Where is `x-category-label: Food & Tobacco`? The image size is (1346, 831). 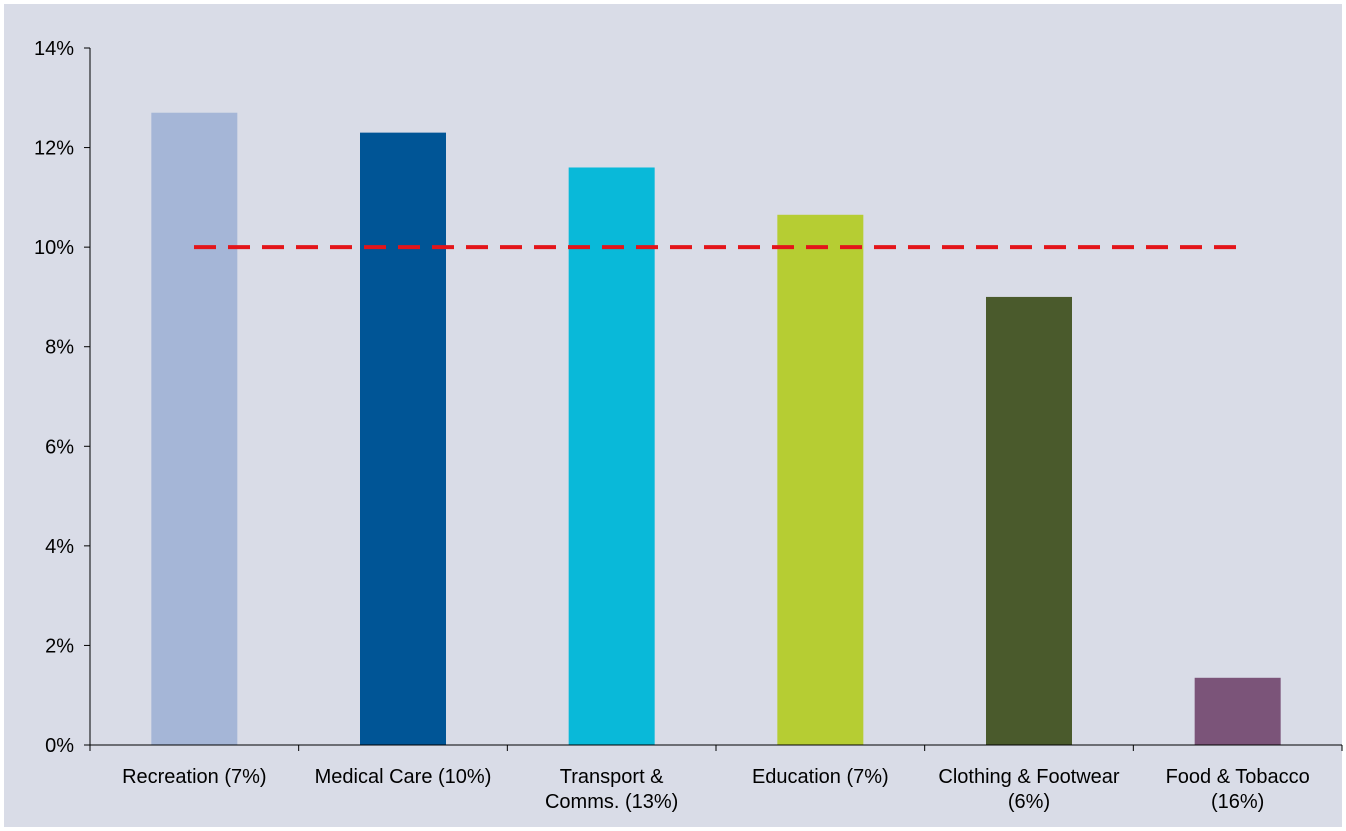
x-category-label: Food & Tobacco is located at coordinates (1238, 777).